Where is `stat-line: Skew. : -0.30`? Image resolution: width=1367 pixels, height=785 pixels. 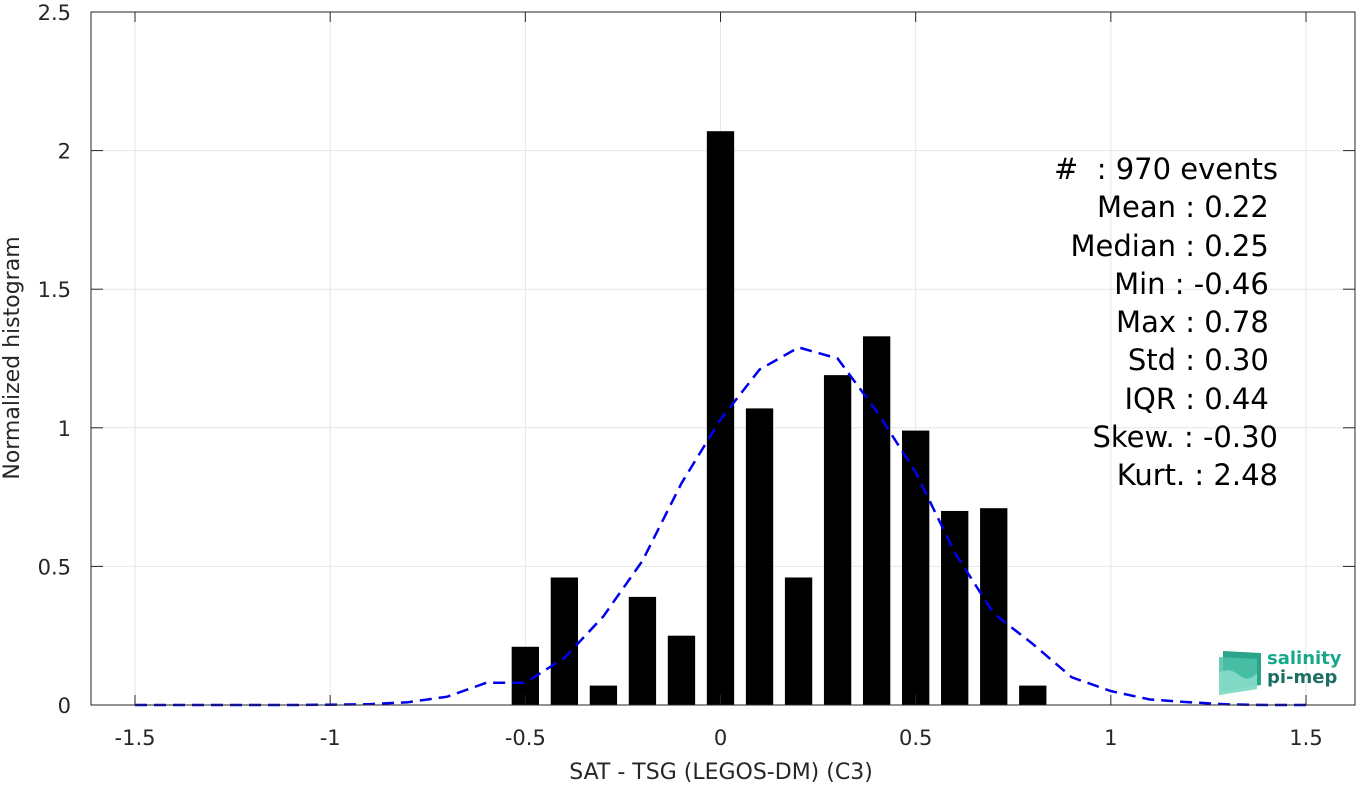
stat-line: Skew. : -0.30 is located at coordinates (1185, 437).